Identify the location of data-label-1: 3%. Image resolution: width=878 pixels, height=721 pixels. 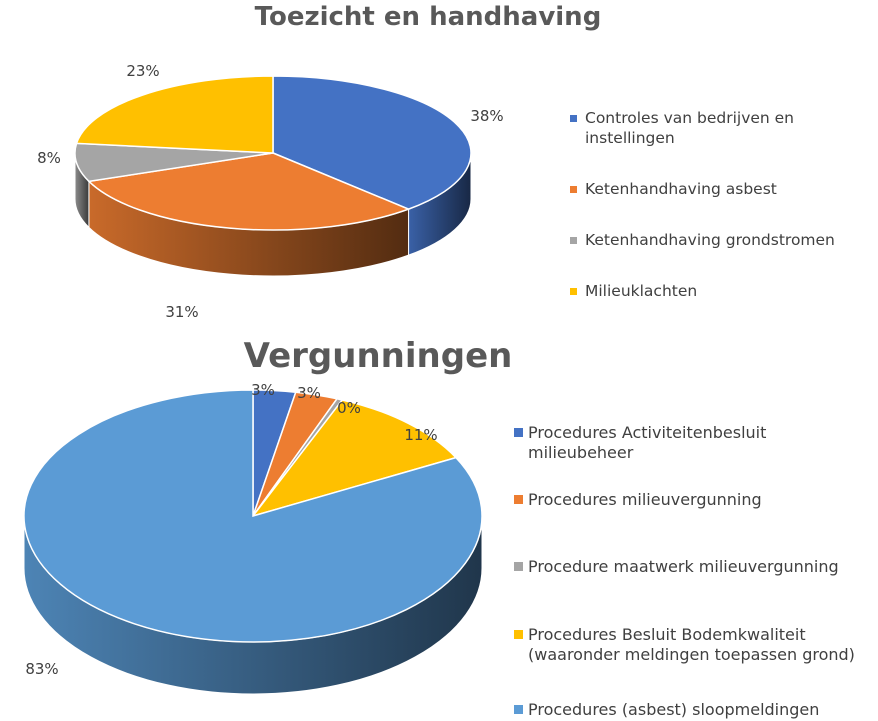
(309, 393).